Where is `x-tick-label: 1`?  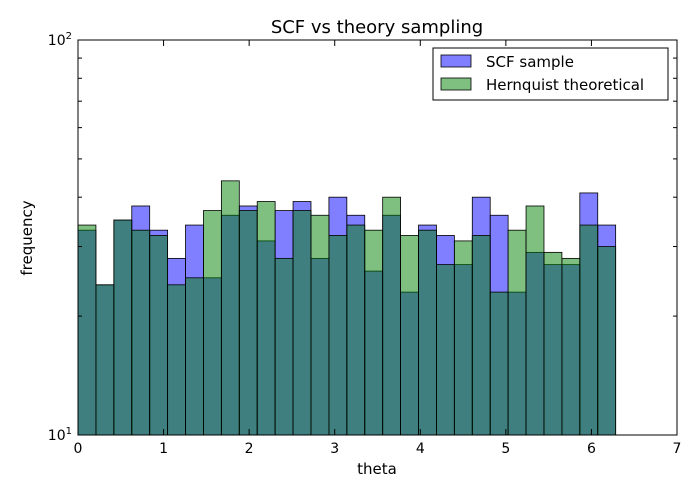
x-tick-label: 1 is located at coordinates (163, 449).